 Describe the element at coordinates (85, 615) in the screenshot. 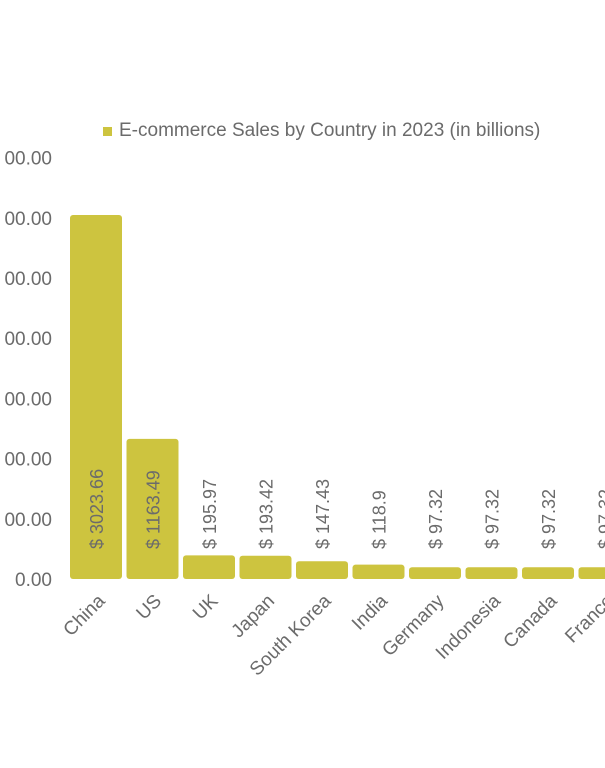

I see `x-tick-label: China` at that location.